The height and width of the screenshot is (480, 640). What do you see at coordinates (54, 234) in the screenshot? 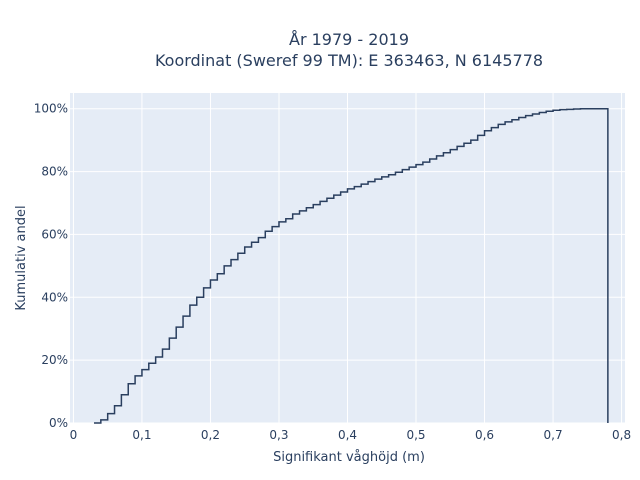
I see `y-tick-label: 60%` at bounding box center [54, 234].